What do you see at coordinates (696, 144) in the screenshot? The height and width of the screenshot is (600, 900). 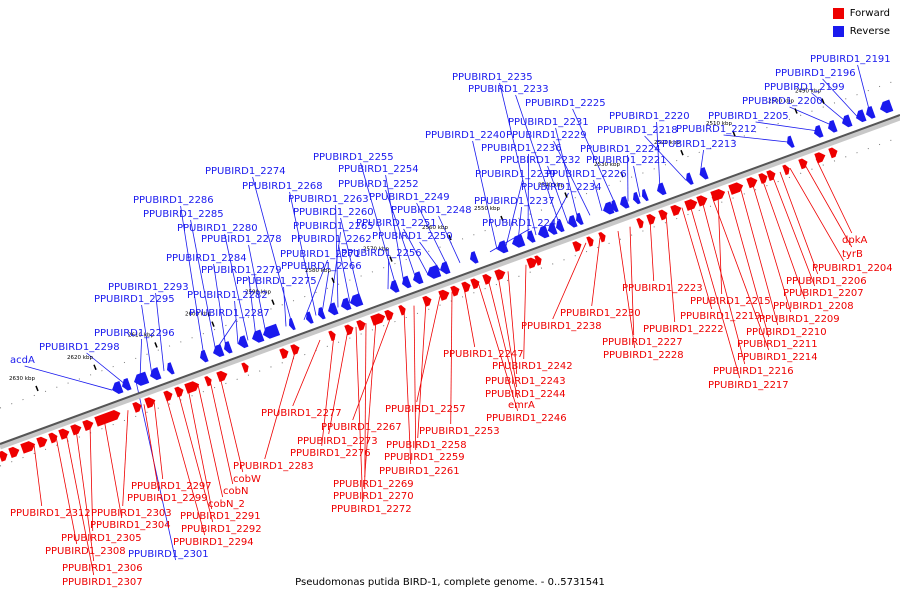 I see `gene-label: PPUBIRD1_2213` at bounding box center [696, 144].